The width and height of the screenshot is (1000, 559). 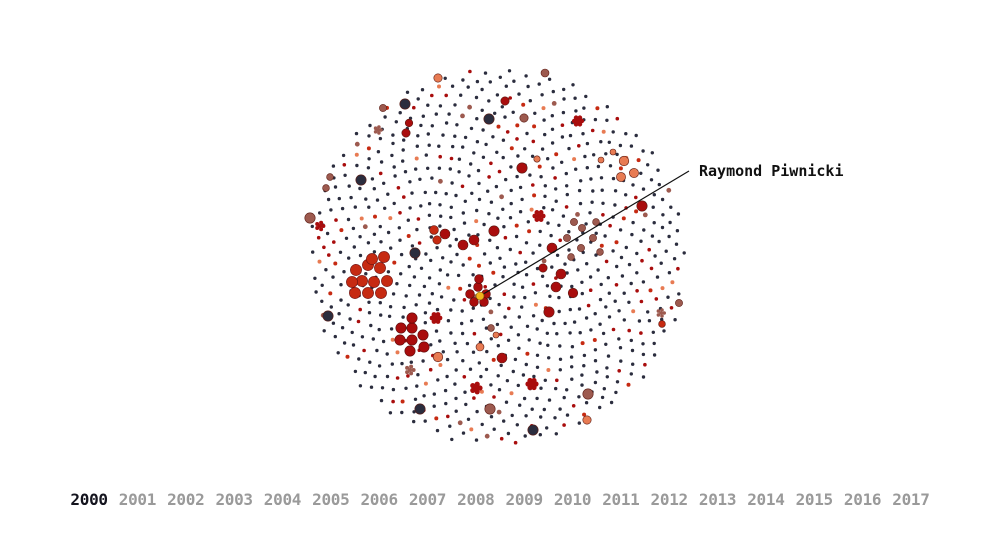 I want to click on year-2014: 2014, so click(x=766, y=499).